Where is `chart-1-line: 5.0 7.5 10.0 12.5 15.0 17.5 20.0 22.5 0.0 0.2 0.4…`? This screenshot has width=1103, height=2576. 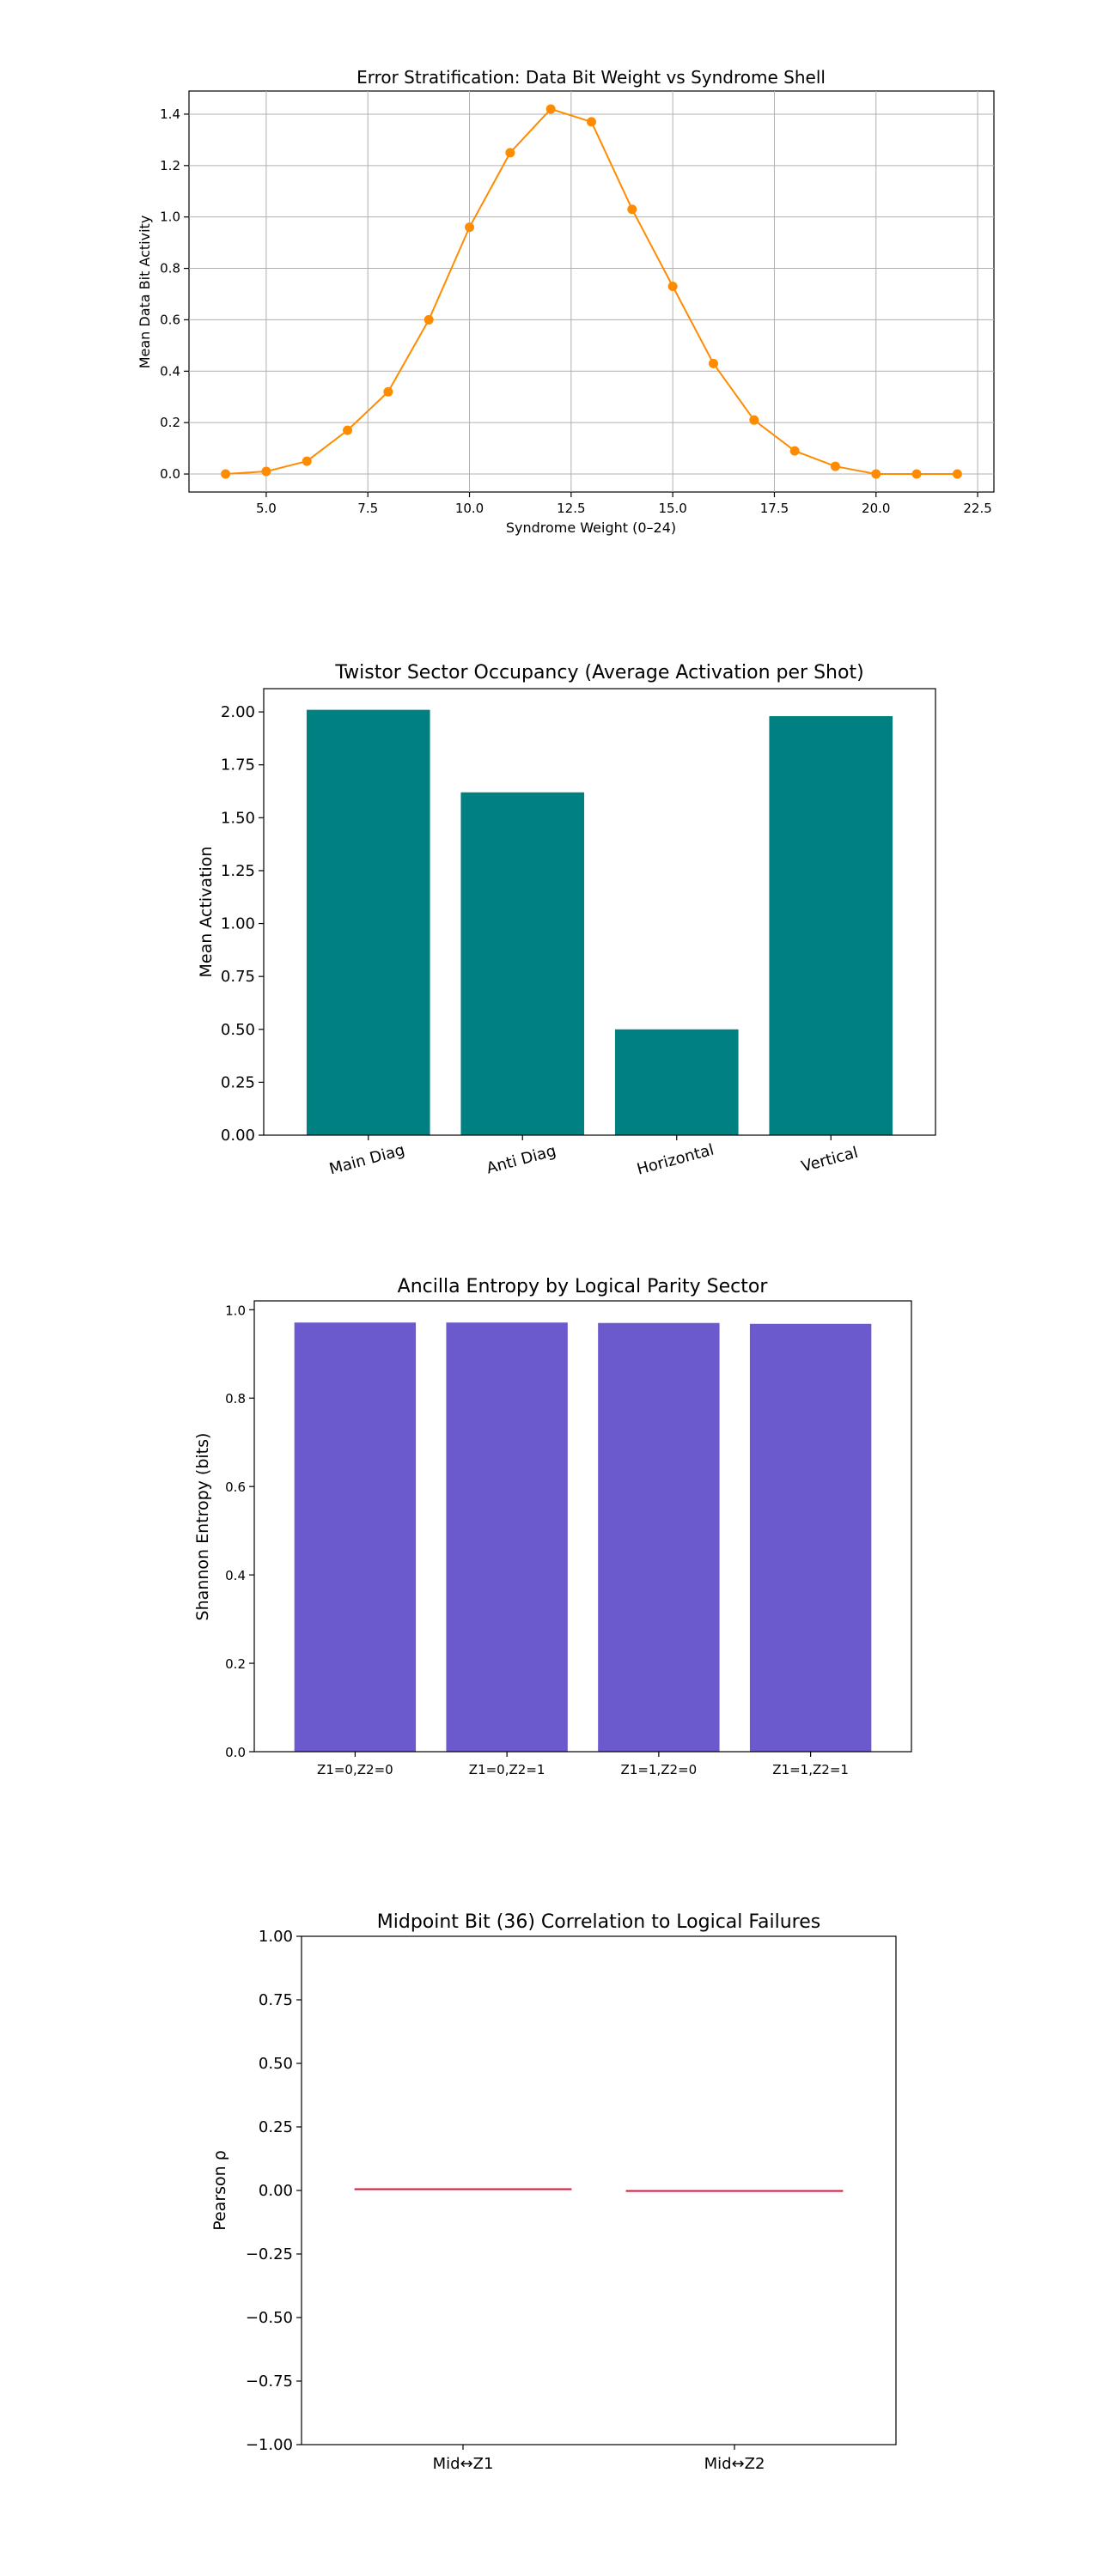 chart-1-line: 5.0 7.5 10.0 12.5 15.0 17.5 20.0 22.5 0.0 0.2 0.4… is located at coordinates (566, 301).